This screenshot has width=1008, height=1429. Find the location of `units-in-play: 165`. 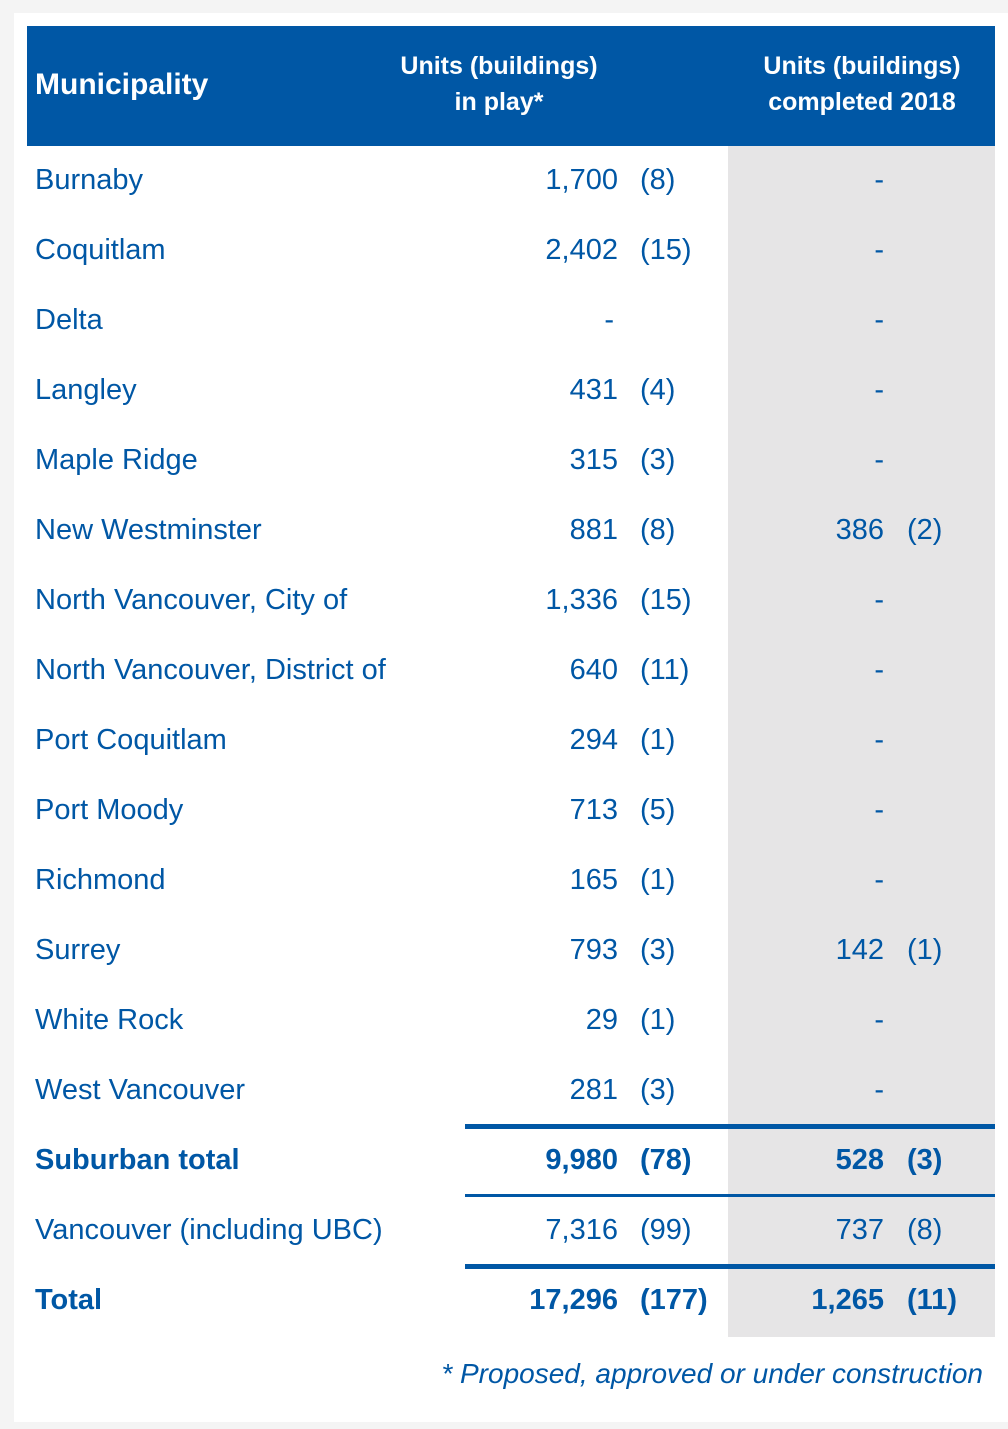

units-in-play: 165 is located at coordinates (593, 880).